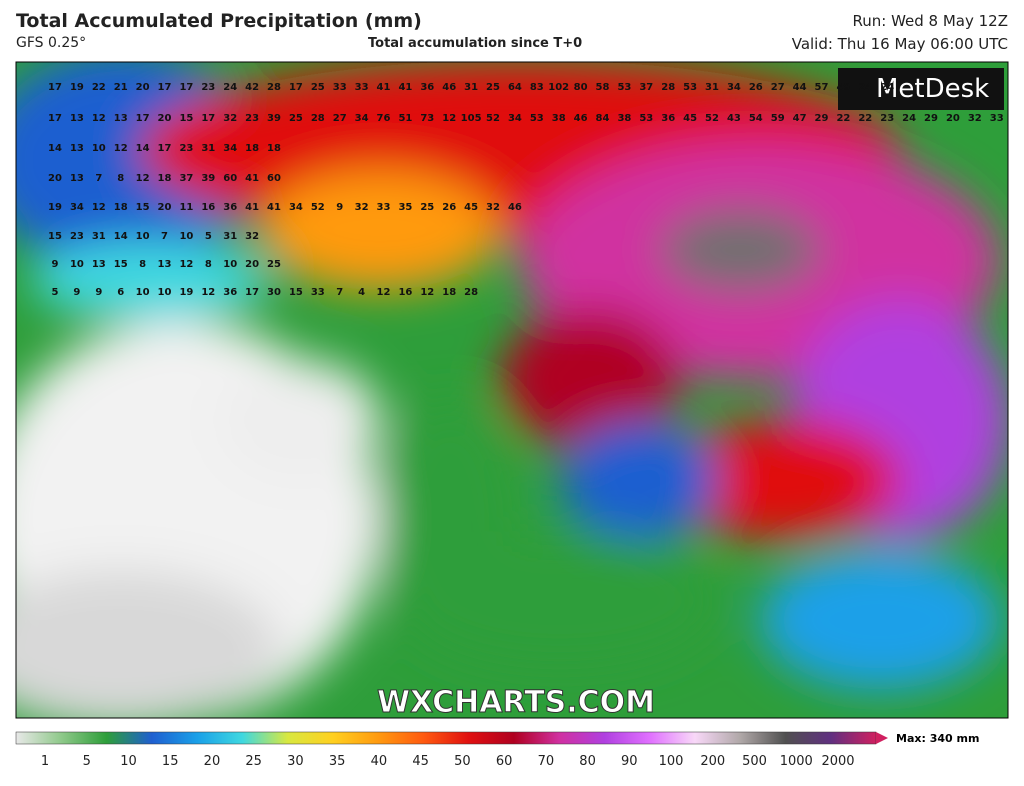 The width and height of the screenshot is (1024, 786). Describe the element at coordinates (405, 87) in the screenshot. I see `precip-value: 41` at that location.